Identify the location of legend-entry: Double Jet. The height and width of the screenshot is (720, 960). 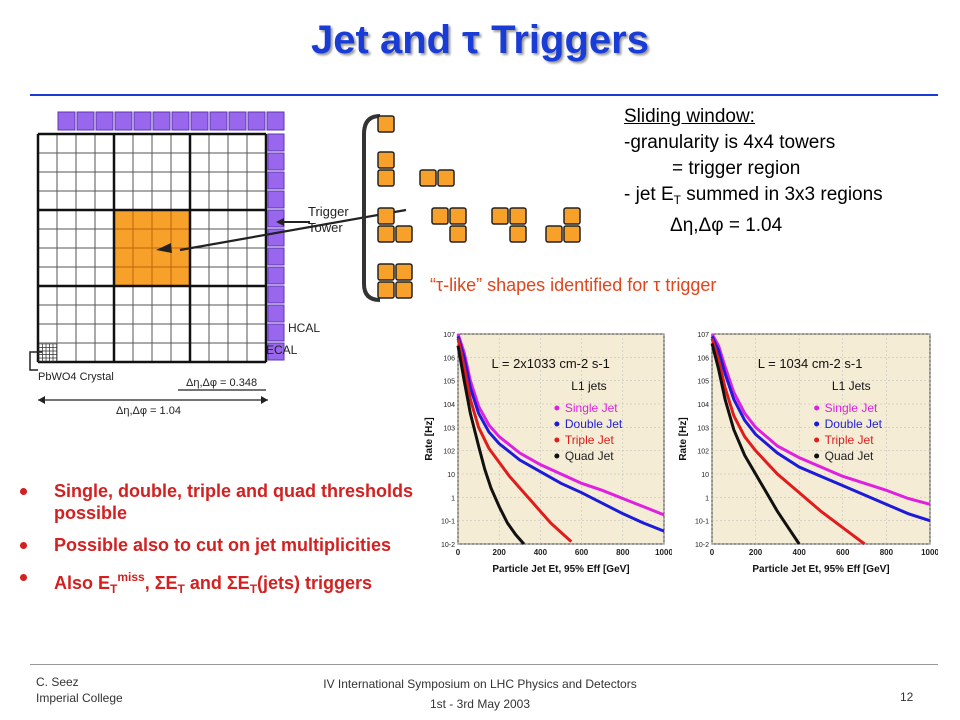
(594, 424).